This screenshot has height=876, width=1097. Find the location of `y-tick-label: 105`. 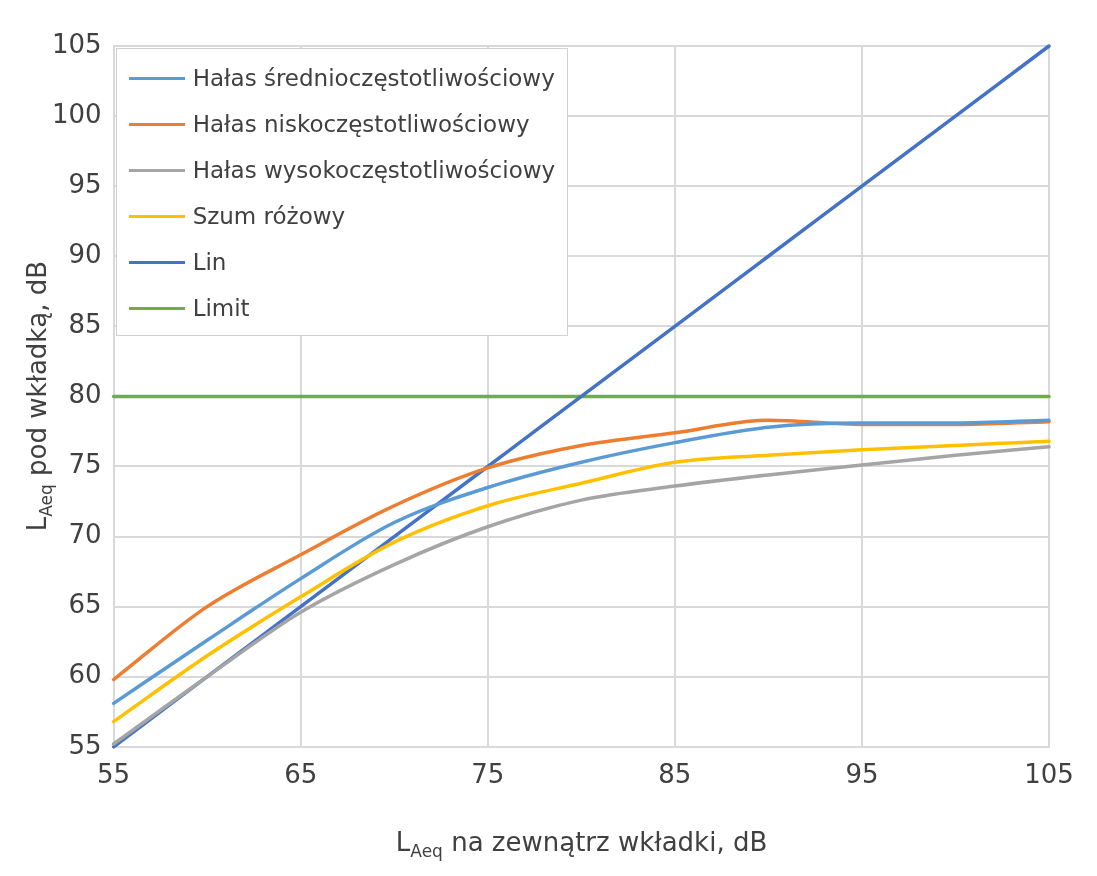

y-tick-label: 105 is located at coordinates (76, 43).